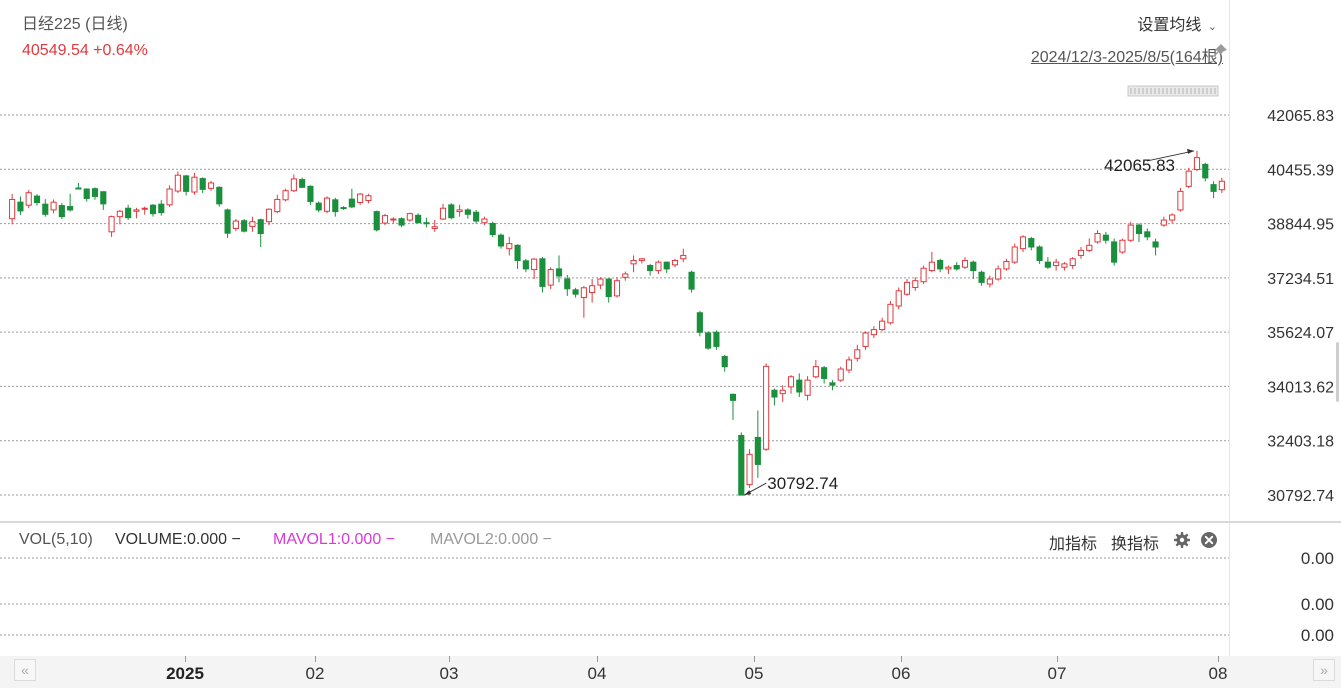 The height and width of the screenshot is (688, 1341). What do you see at coordinates (1177, 23) in the screenshot?
I see `ma-setting-button: 设置均线 ⌄` at bounding box center [1177, 23].